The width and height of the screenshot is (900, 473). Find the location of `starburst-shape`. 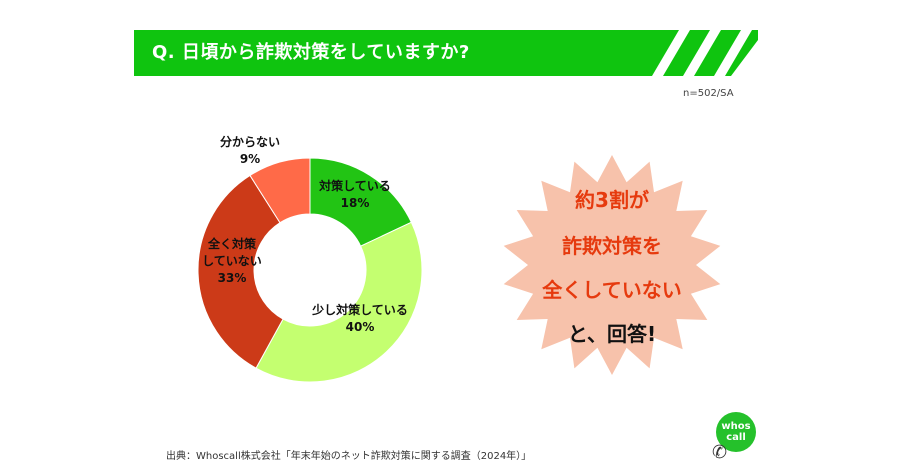

starburst-shape is located at coordinates (612, 265).